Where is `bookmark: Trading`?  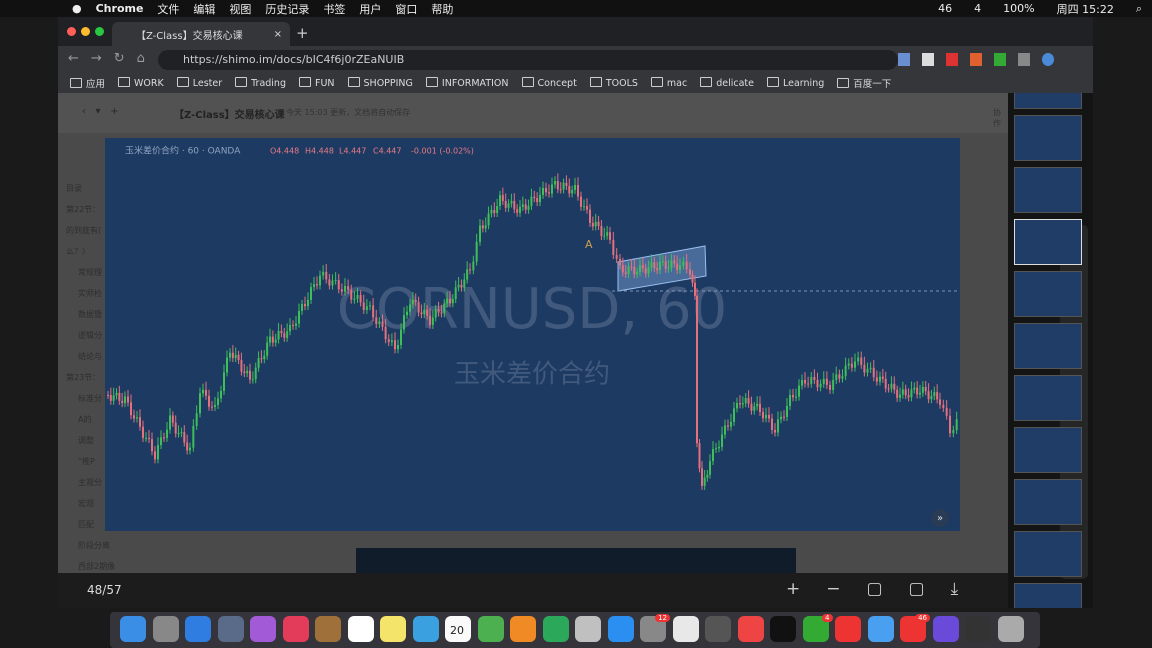
bookmark: Trading is located at coordinates (260, 83).